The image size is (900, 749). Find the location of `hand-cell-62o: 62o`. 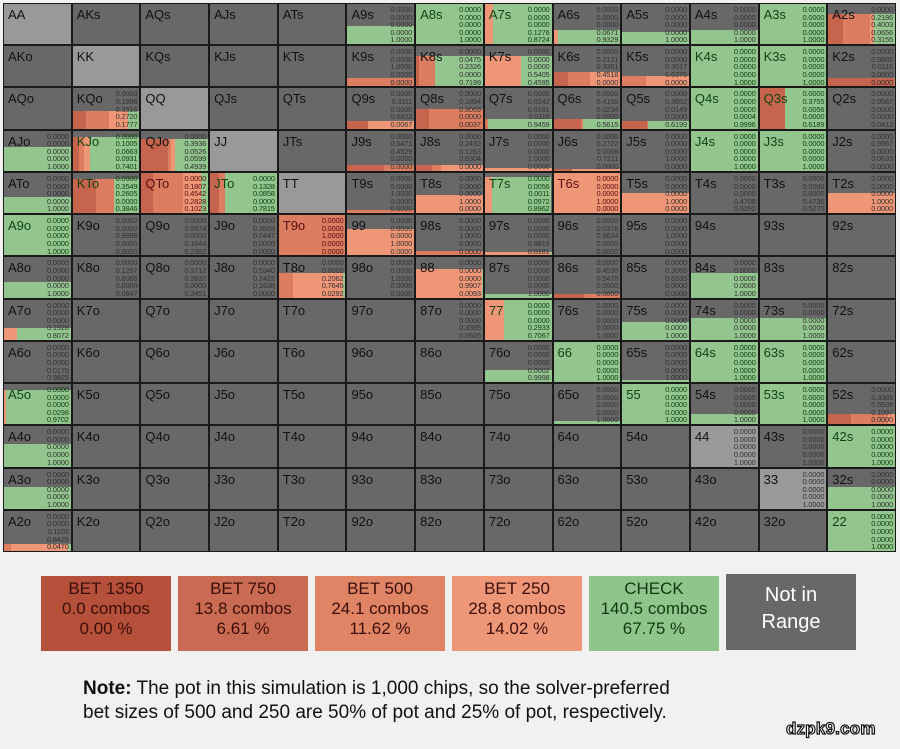

hand-cell-62o: 62o is located at coordinates (587, 530).